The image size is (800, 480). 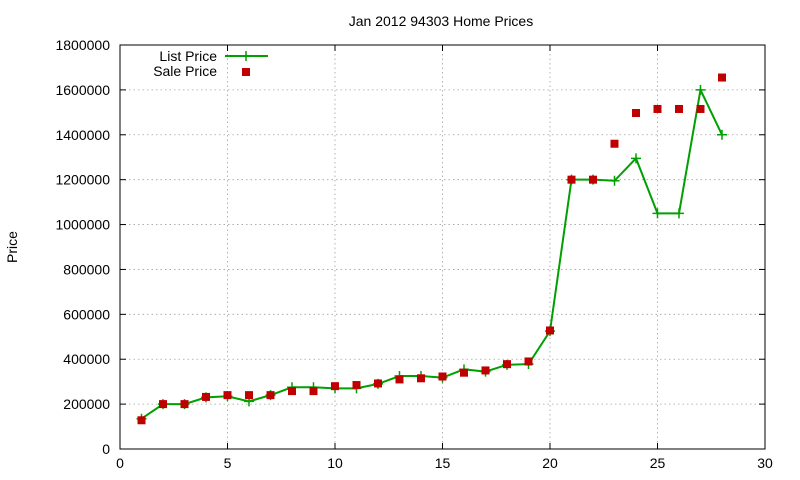 I want to click on x-tick-label: 30, so click(x=765, y=463).